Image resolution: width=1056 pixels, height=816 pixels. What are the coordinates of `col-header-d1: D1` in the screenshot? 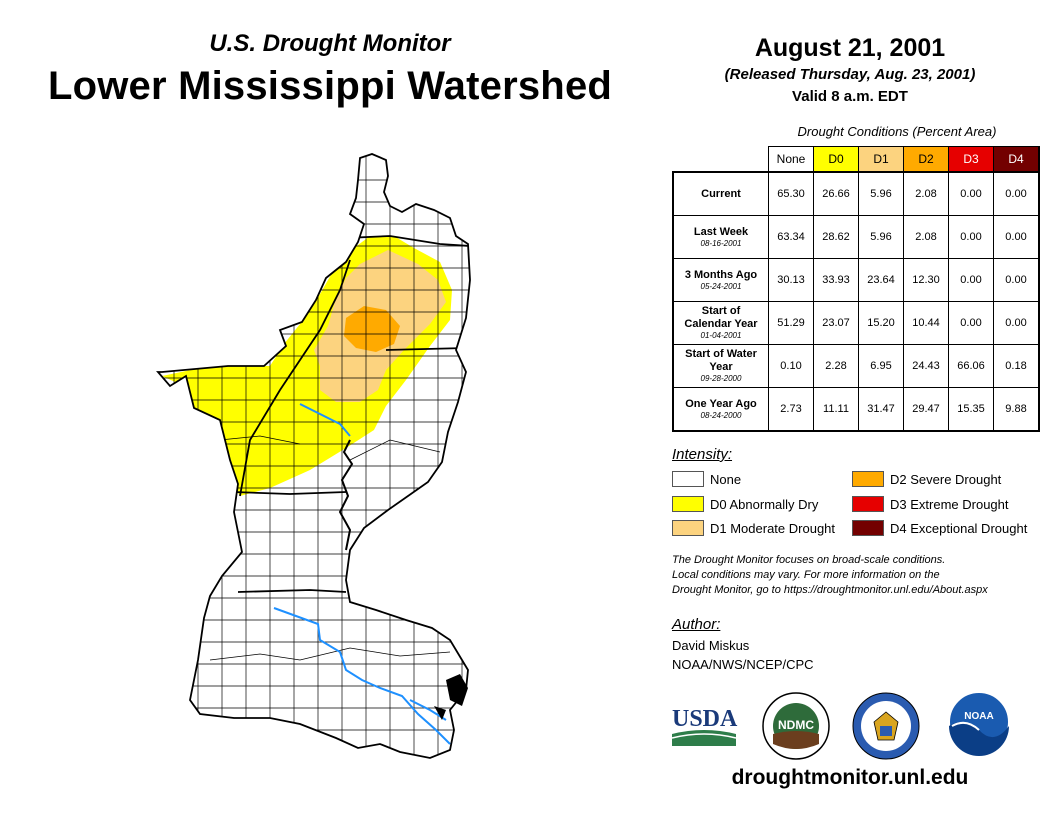 It's located at (881, 159).